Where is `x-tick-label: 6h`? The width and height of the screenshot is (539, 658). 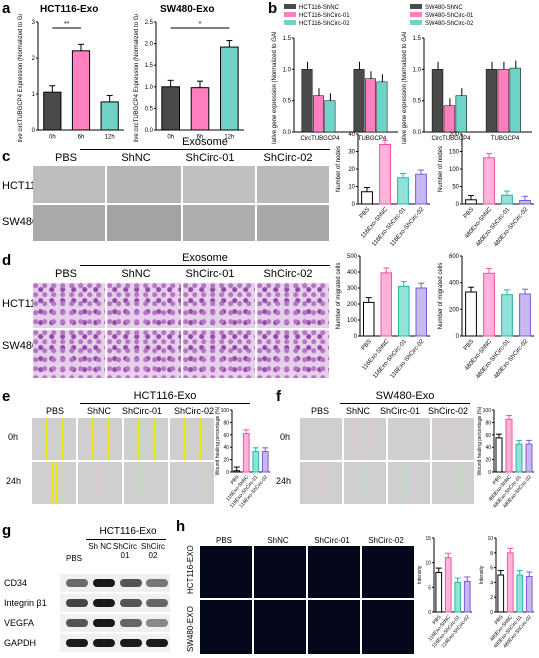
x-tick-label: 6h is located at coordinates (81, 137).